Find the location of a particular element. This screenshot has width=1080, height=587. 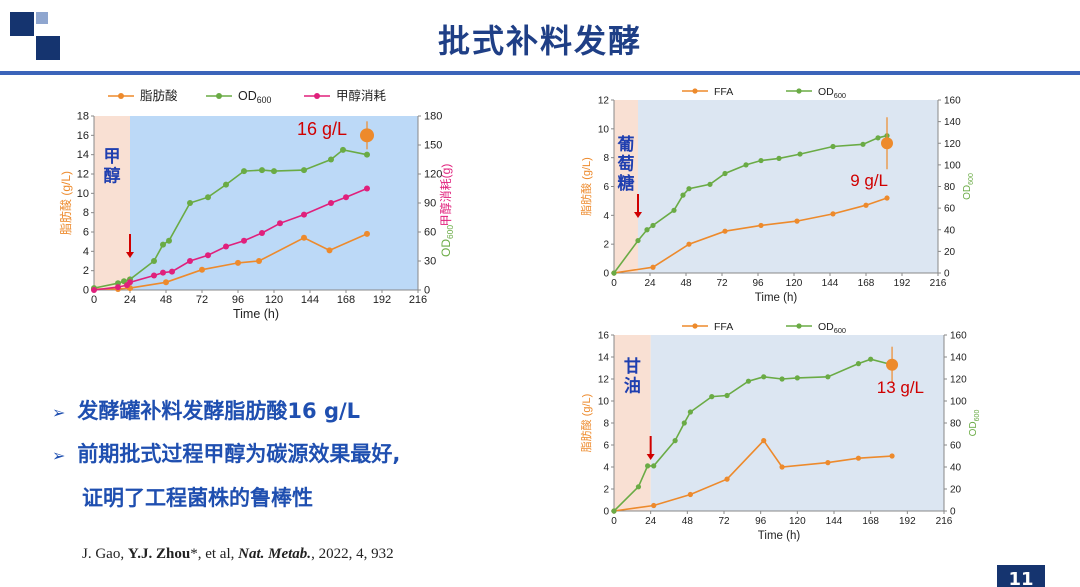

y2-tick-label: 0 is located at coordinates (953, 512).